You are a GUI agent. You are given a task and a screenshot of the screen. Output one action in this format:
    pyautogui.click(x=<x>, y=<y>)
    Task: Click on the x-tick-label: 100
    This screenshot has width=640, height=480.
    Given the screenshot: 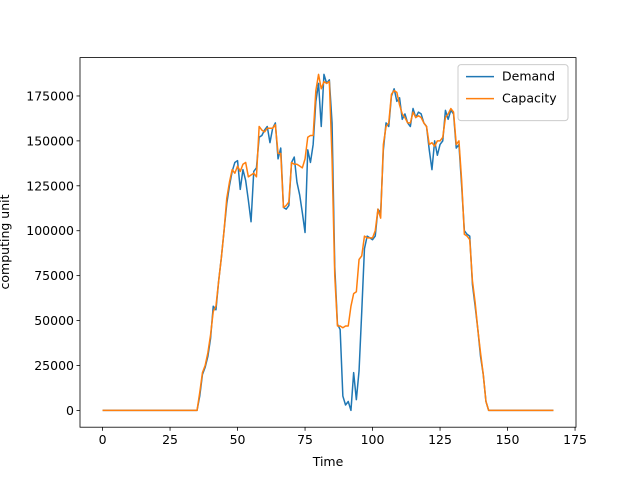 What is the action you would take?
    pyautogui.click(x=373, y=439)
    